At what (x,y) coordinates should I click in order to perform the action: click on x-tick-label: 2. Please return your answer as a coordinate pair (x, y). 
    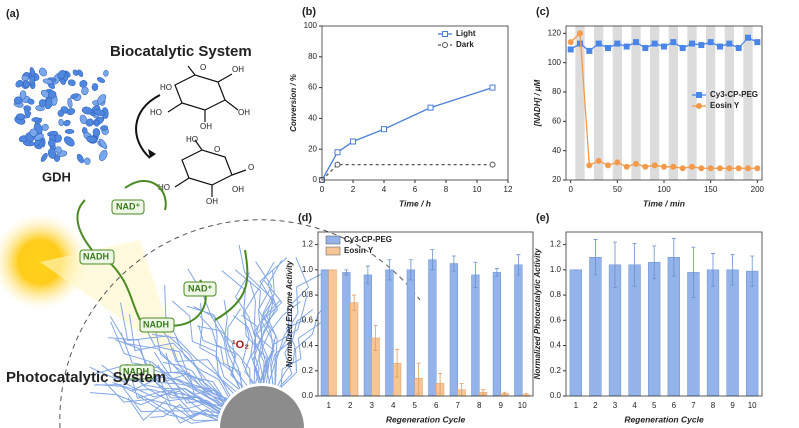
    Looking at the image, I should click on (595, 405).